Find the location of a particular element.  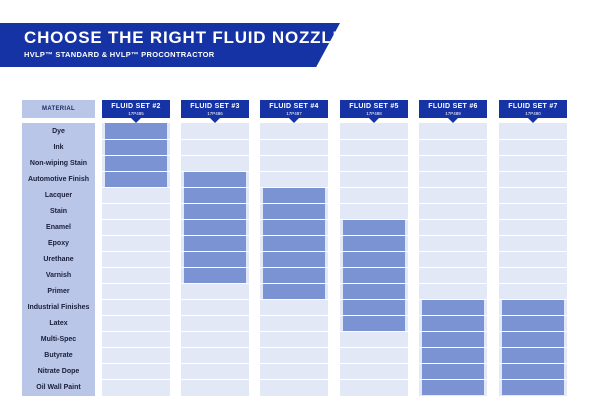

material-label: Primer is located at coordinates (58, 291).